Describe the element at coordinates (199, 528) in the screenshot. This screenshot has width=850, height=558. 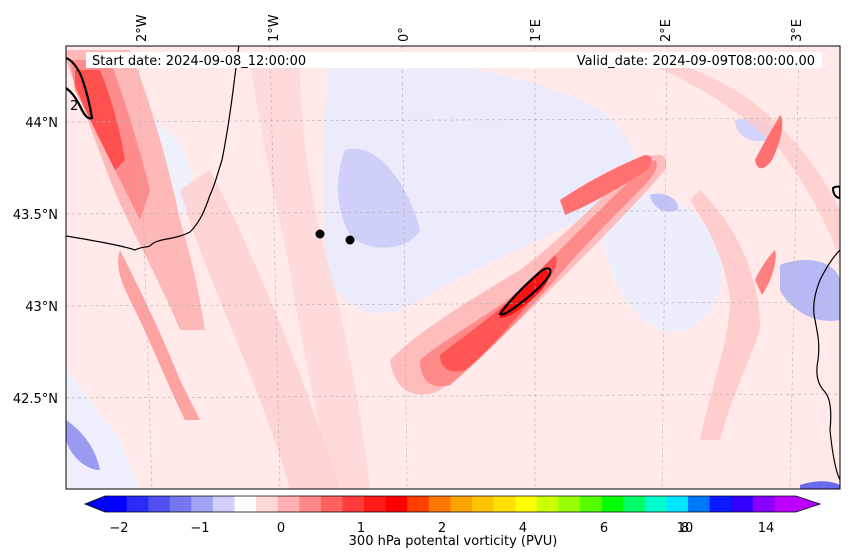
I see `colorbar-tick: −1` at that location.